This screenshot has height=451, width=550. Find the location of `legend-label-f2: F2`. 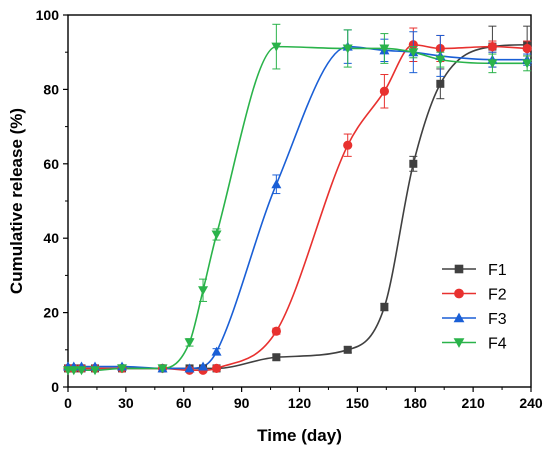

legend-label-f2: F2 is located at coordinates (497, 295).